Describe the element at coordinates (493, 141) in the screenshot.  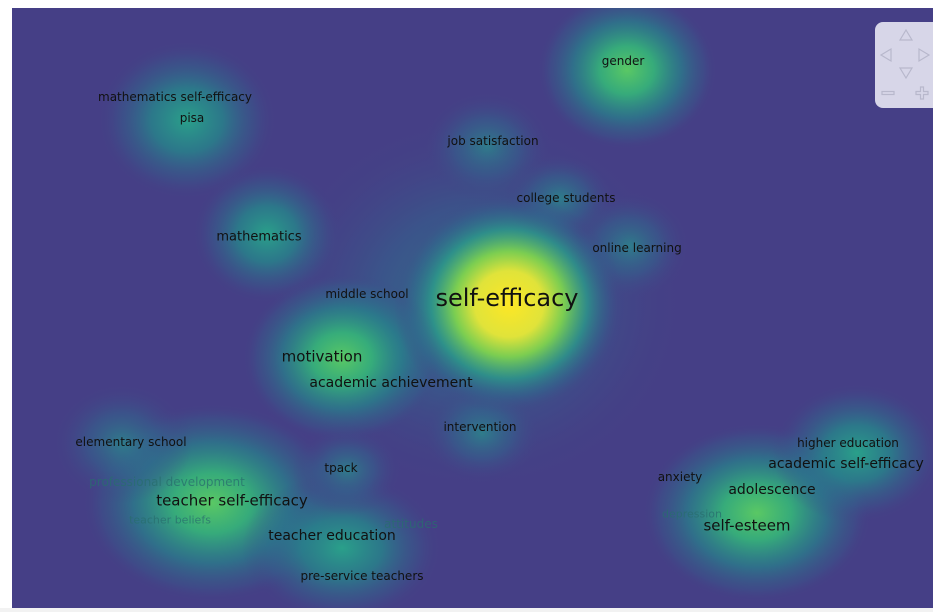
I see `keyword-job-satisfaction: job satisfaction` at that location.